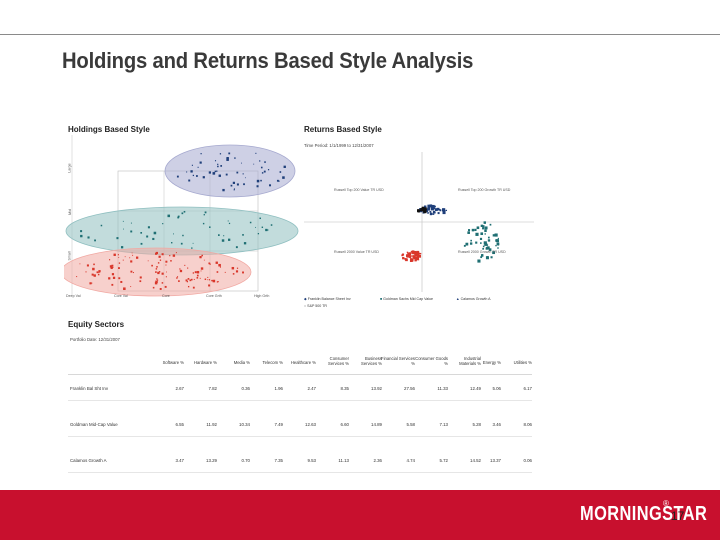 This screenshot has width=720, height=540. Describe the element at coordinates (166, 296) in the screenshot. I see `holdings-x-label-3: Core` at that location.